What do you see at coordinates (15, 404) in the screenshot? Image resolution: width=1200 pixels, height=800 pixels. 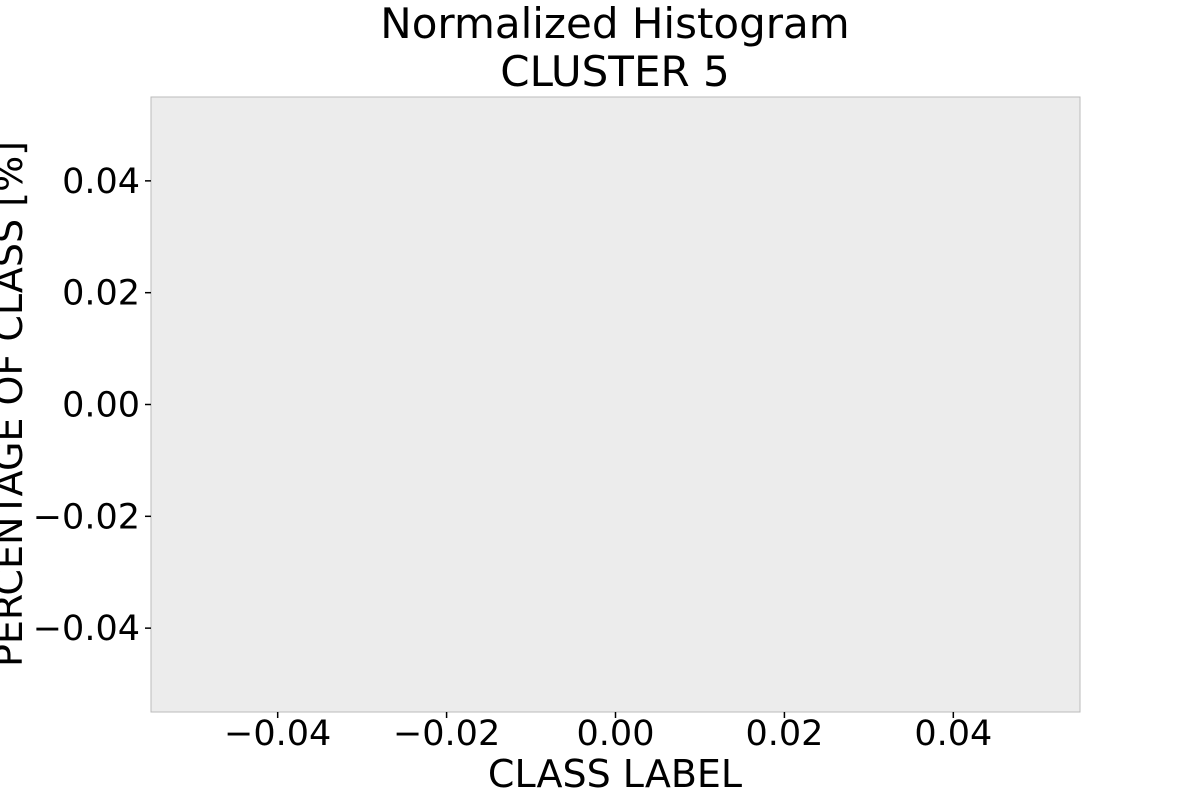 I see `y-axis-label: PERCENTAGE OF CLASS [%]` at bounding box center [15, 404].